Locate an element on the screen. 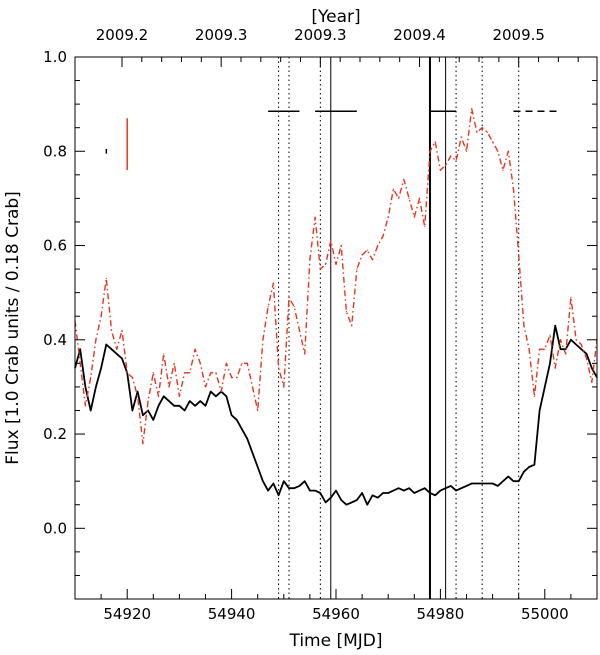 Image resolution: width=600 pixels, height=655 pixels. top-tick-label: 2009.5 is located at coordinates (518, 35).